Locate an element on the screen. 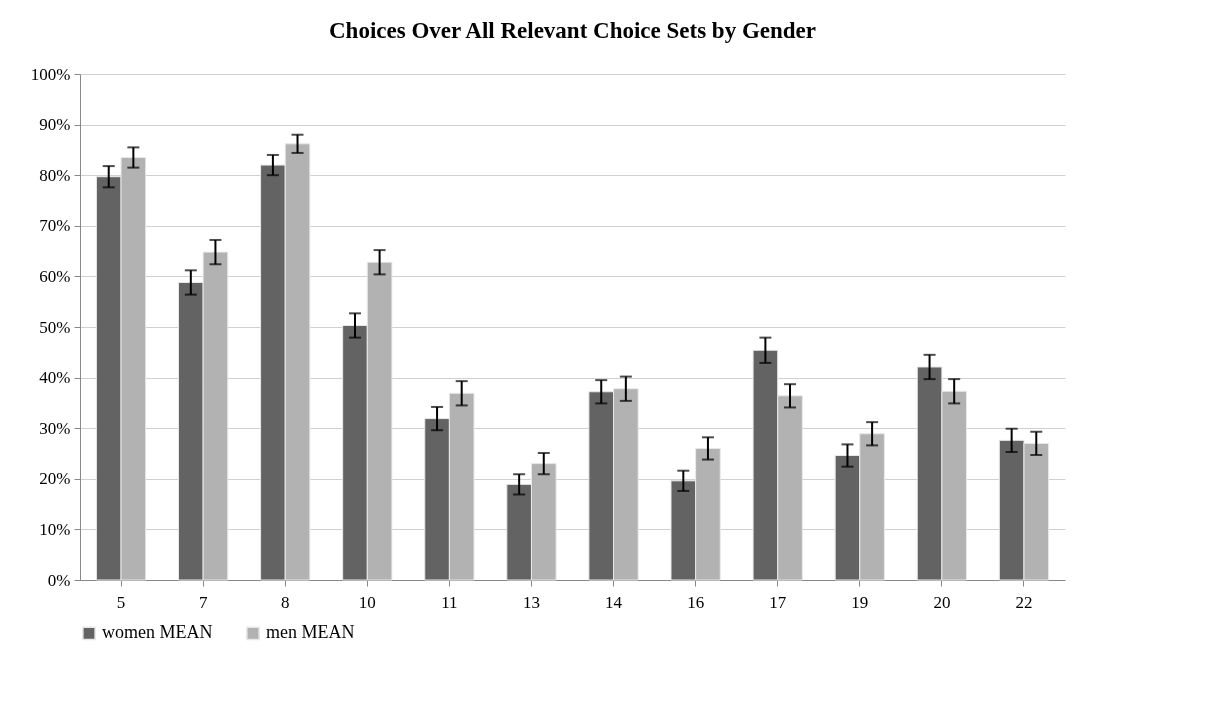  x-tick-label: 10 is located at coordinates (367, 602).